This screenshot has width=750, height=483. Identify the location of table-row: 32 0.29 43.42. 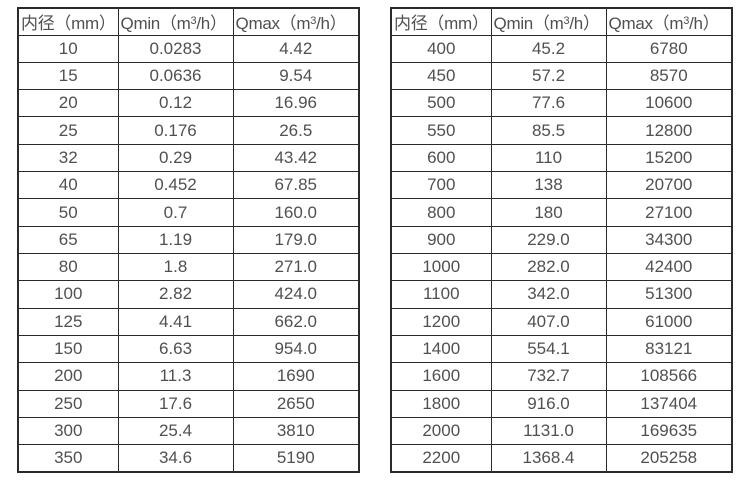
(188, 158).